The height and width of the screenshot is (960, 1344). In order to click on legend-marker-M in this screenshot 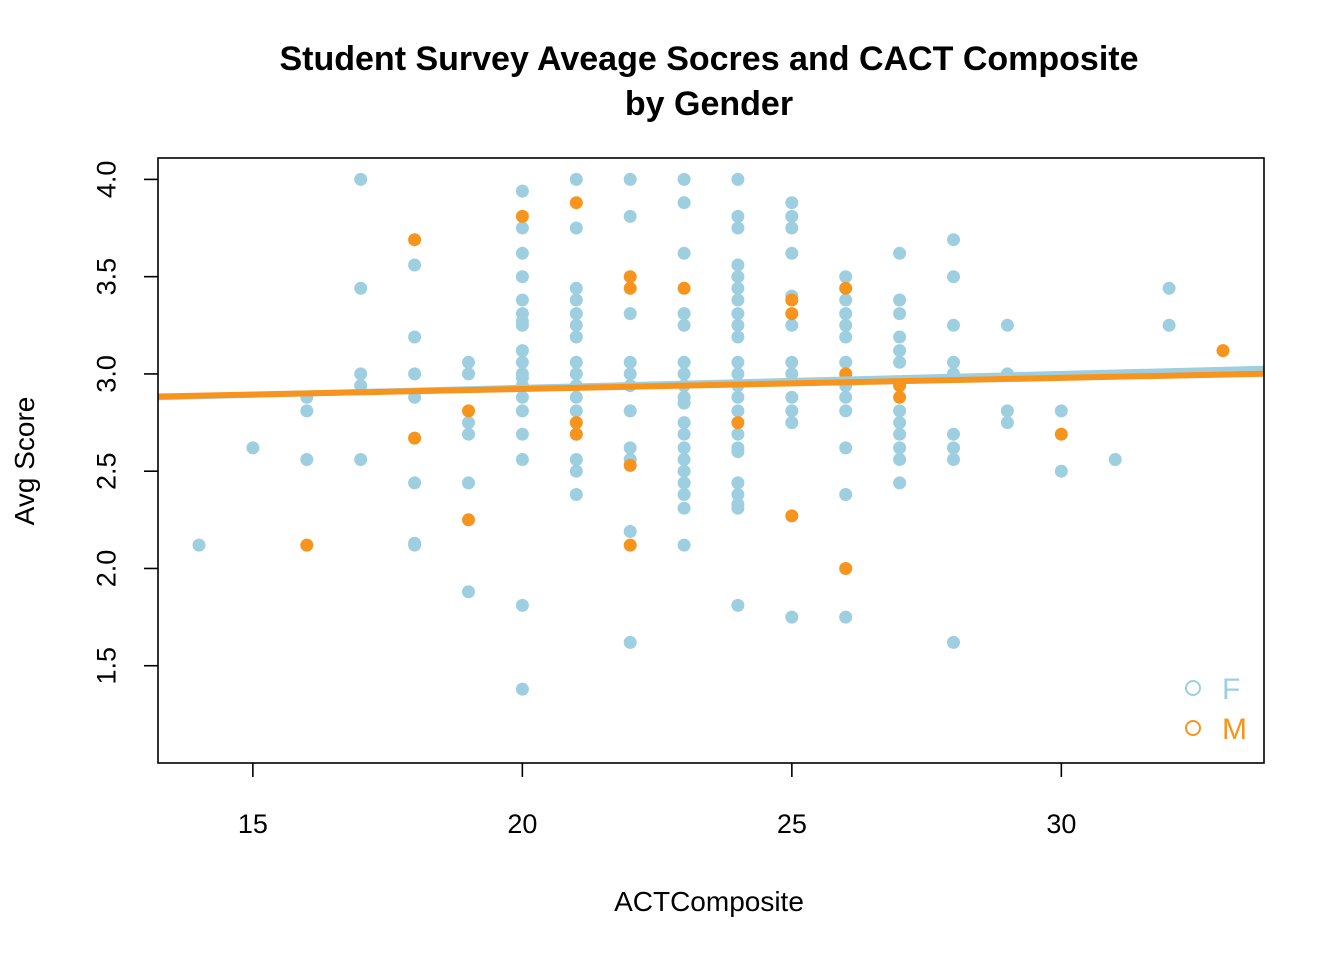, I will do `click(1193, 728)`.